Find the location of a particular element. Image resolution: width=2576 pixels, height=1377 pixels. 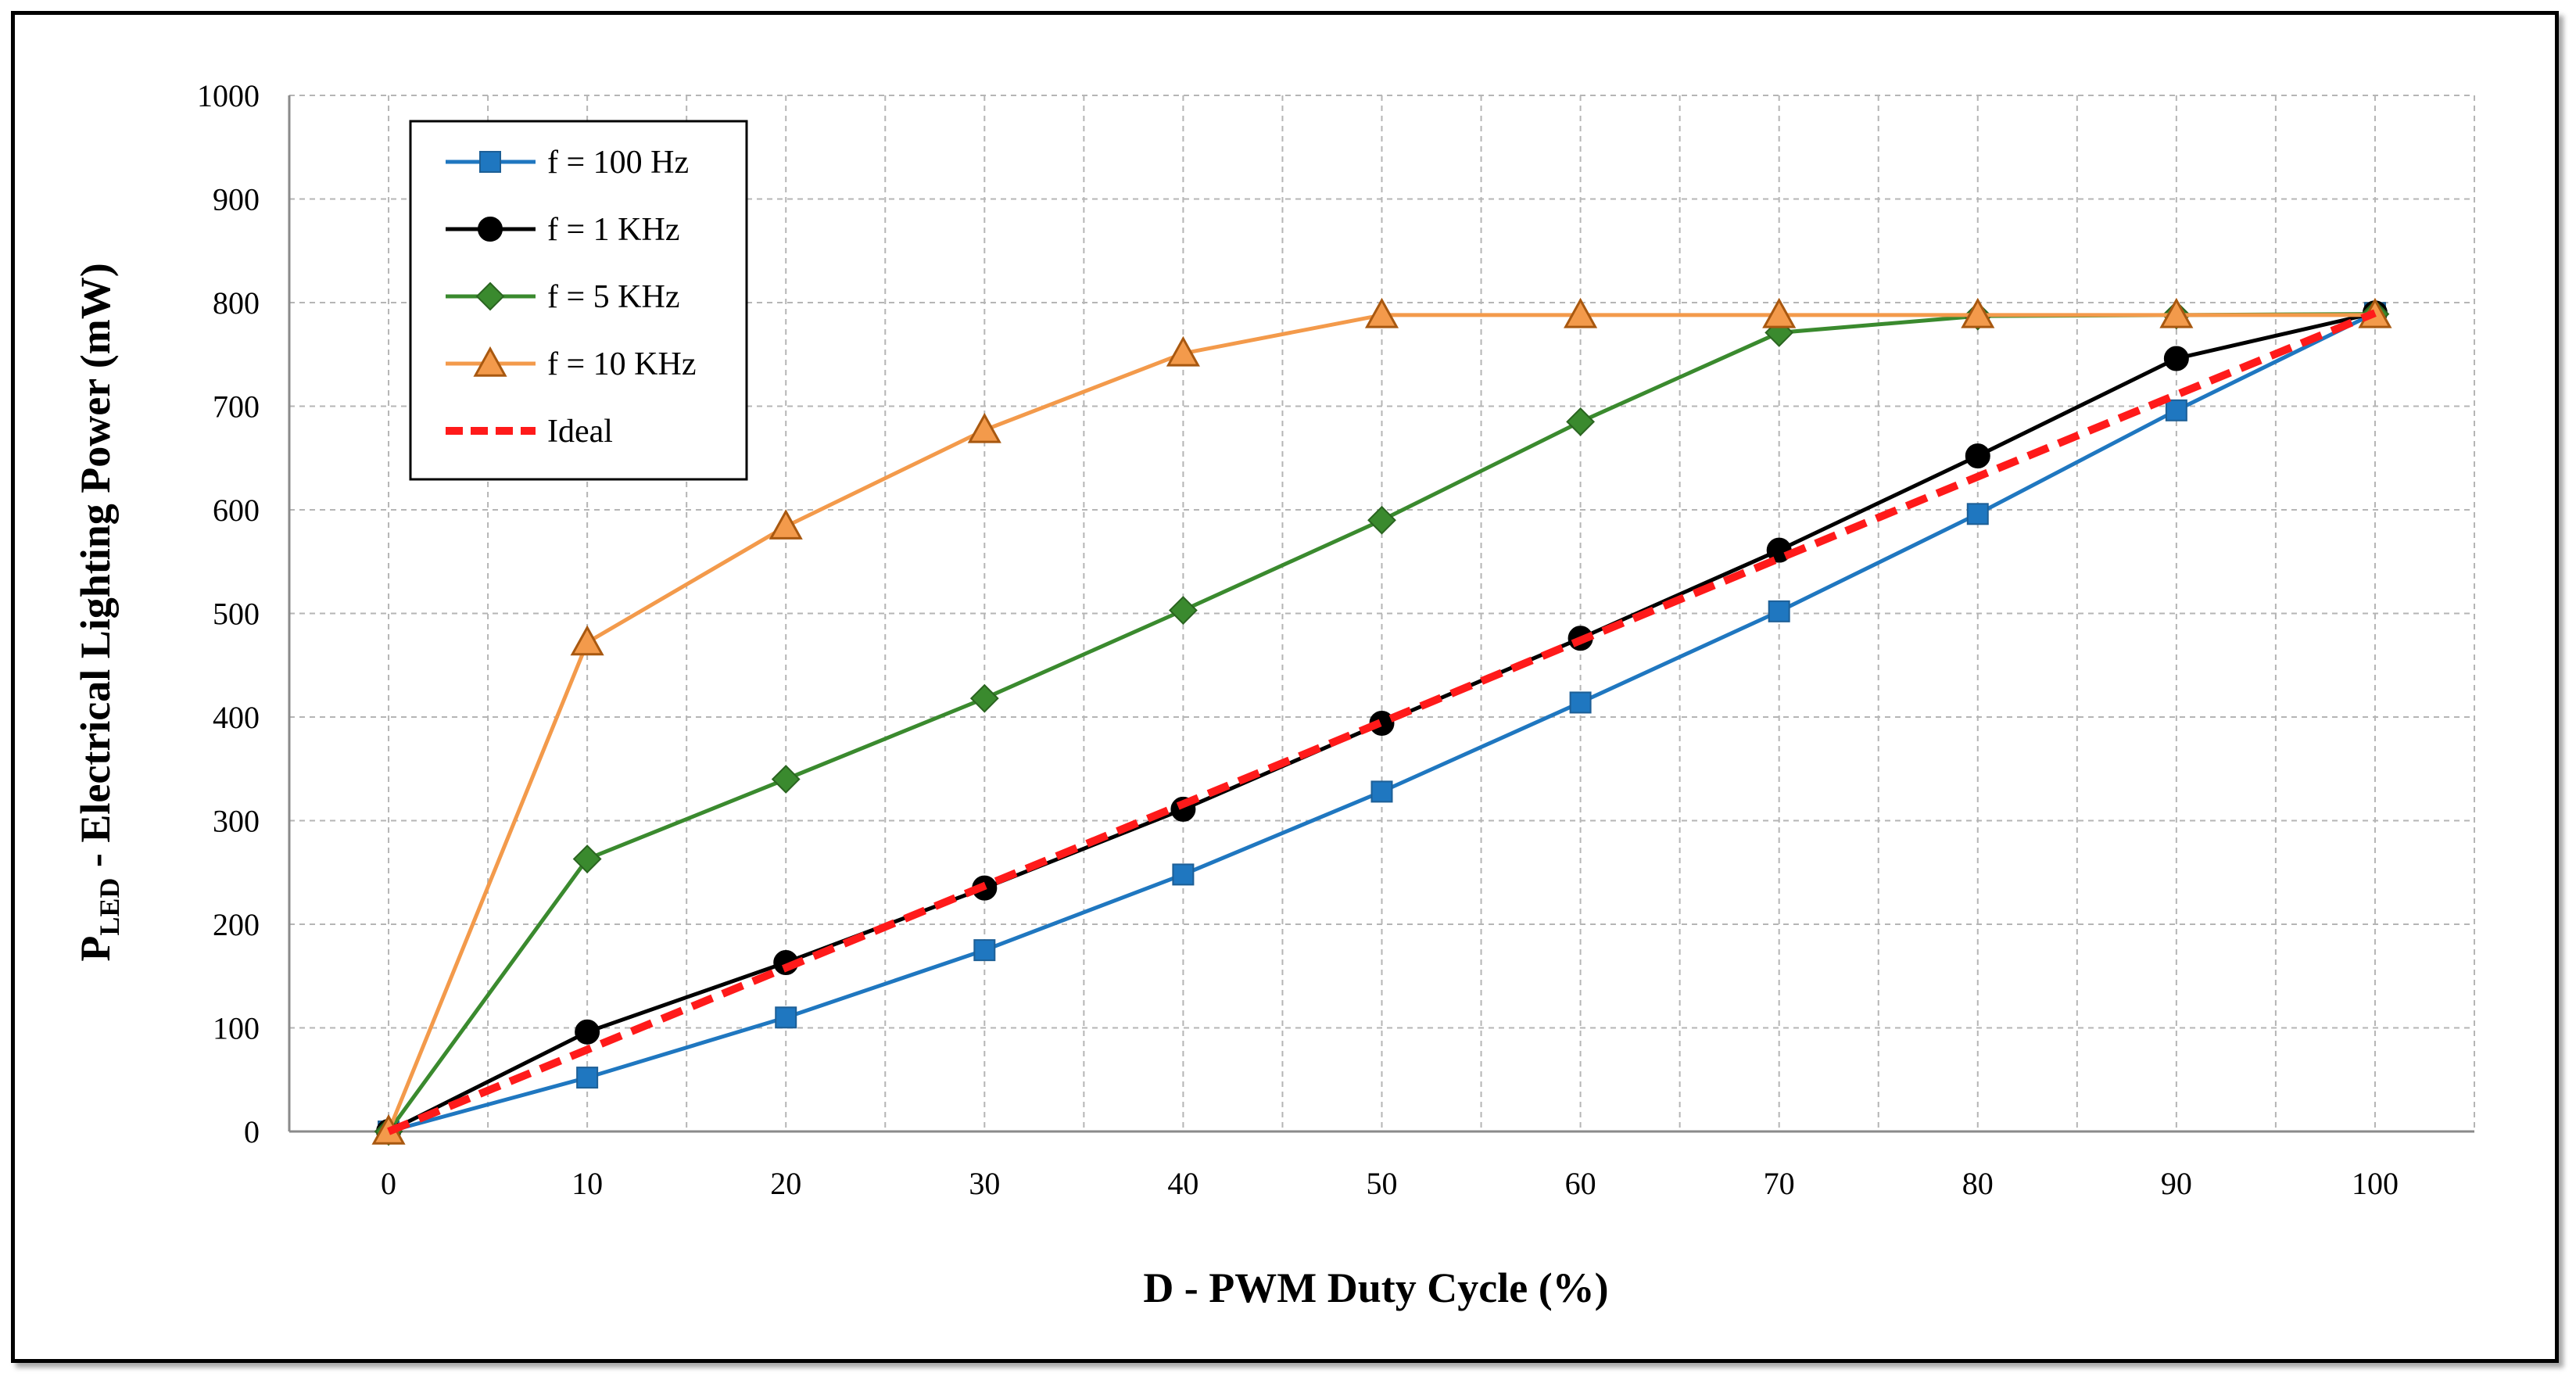

y-tick-label: 800 is located at coordinates (236, 303).